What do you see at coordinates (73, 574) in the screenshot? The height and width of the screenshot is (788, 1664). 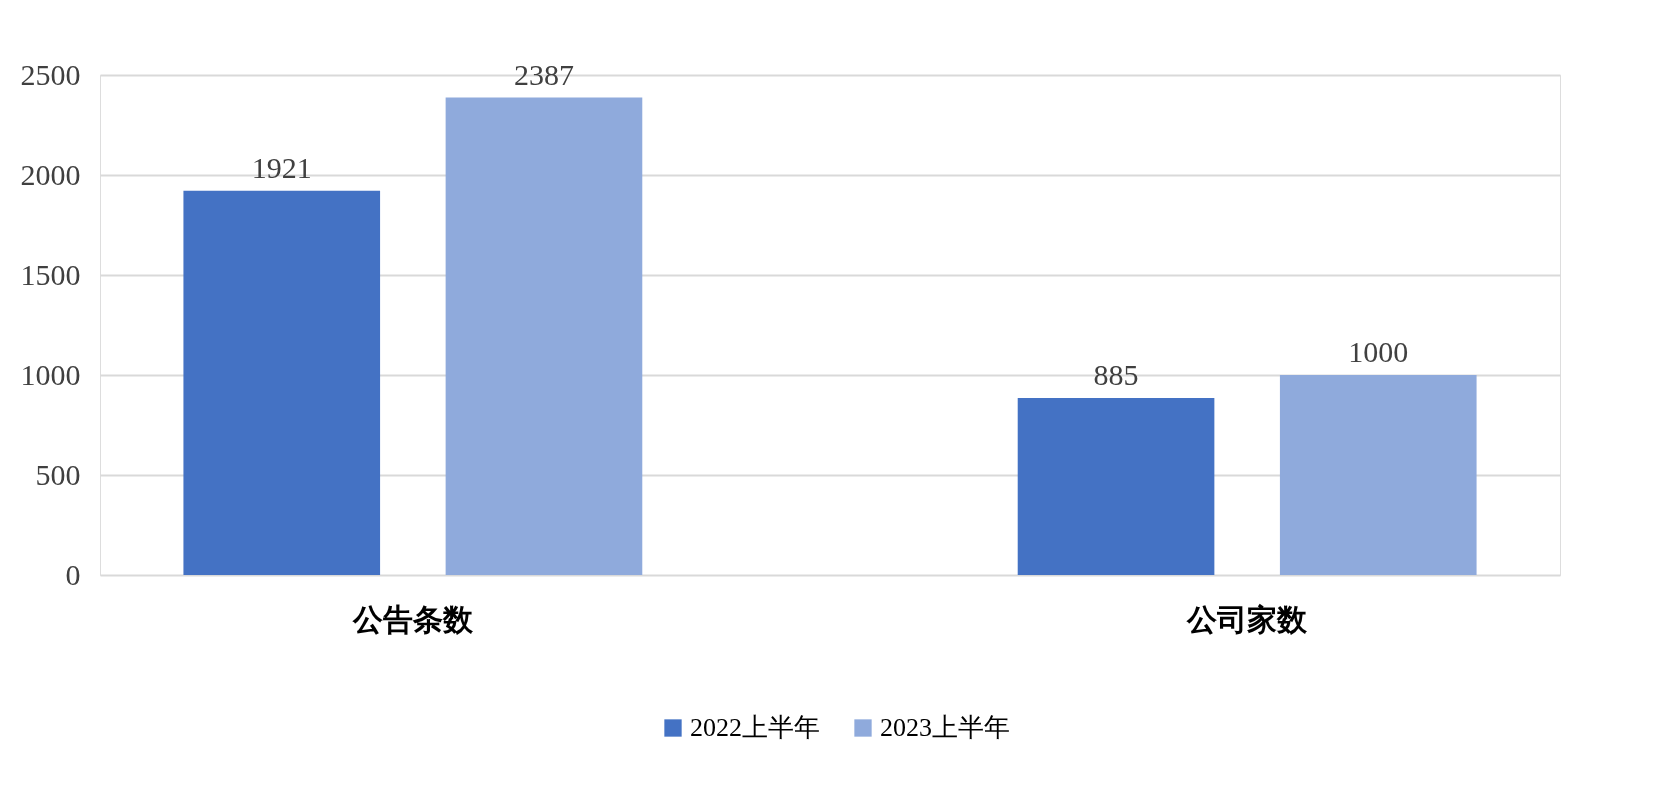 I see `y-tick-label: 0` at bounding box center [73, 574].